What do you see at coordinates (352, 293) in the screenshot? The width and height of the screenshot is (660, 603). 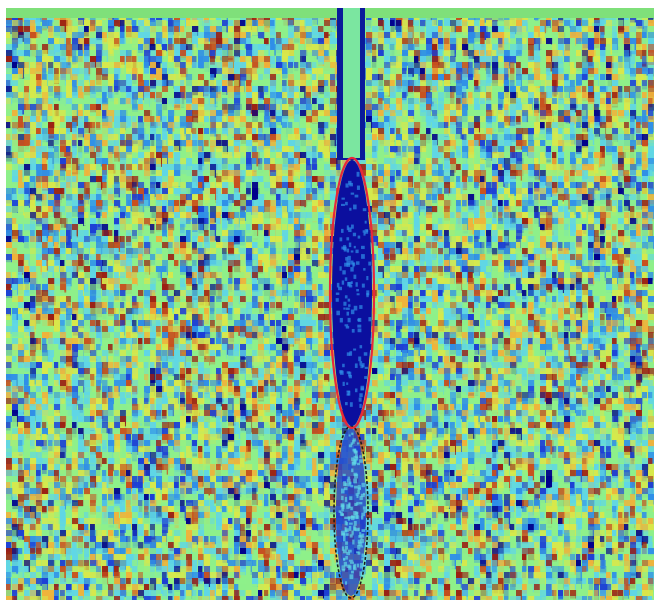 I see `upper-process-zone-fill` at bounding box center [352, 293].